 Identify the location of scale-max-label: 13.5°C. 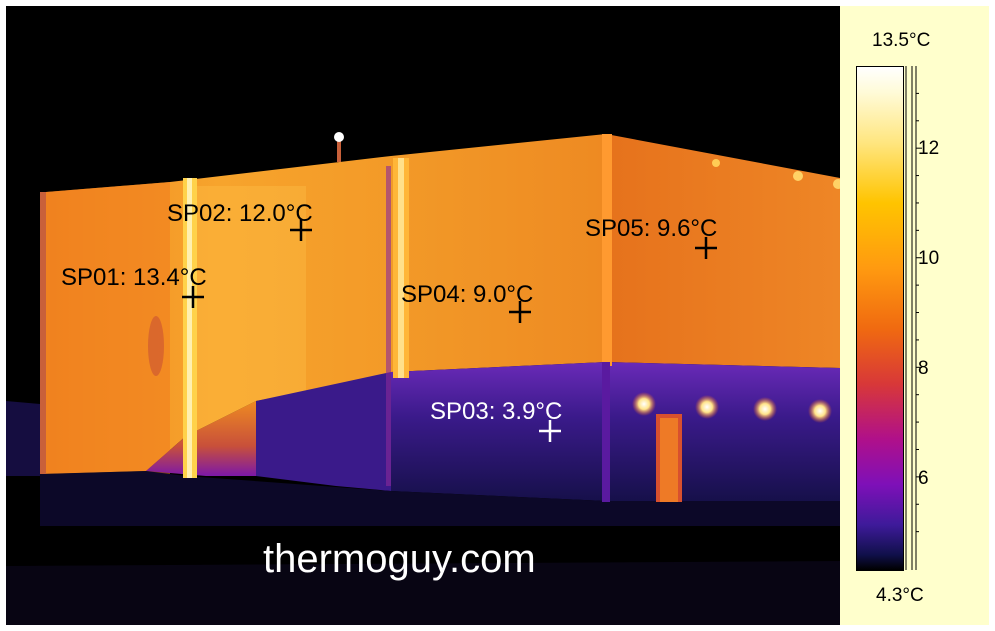
(901, 40).